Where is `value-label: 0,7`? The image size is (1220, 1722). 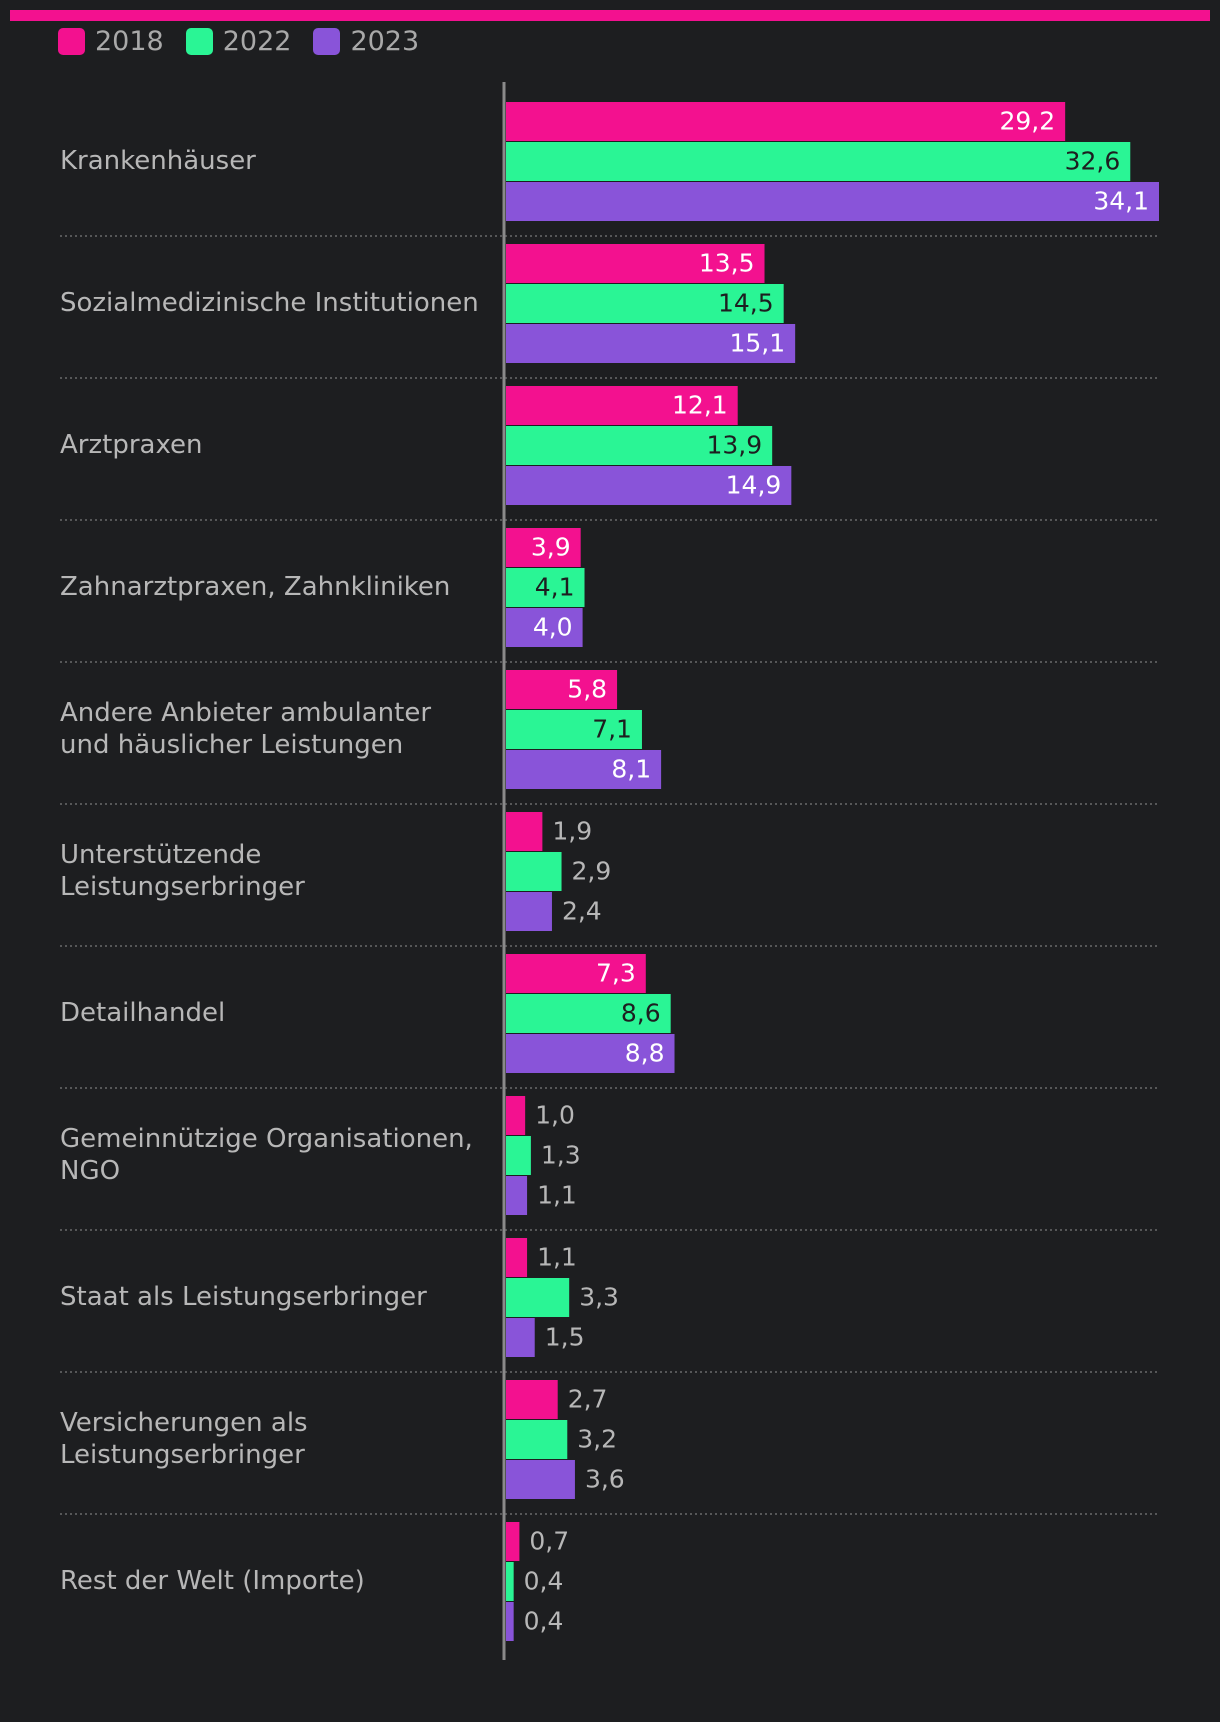 value-label: 0,7 is located at coordinates (549, 1541).